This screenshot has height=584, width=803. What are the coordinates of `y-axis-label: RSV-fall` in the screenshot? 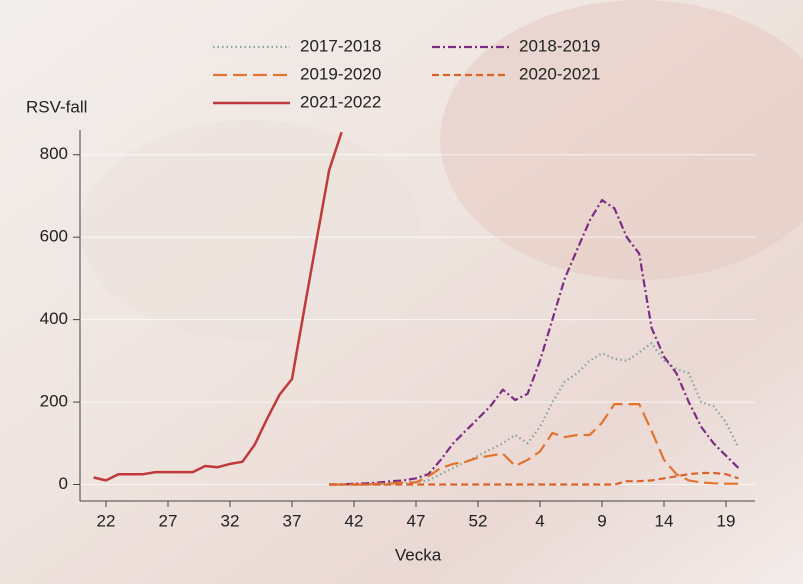 It's located at (56, 106).